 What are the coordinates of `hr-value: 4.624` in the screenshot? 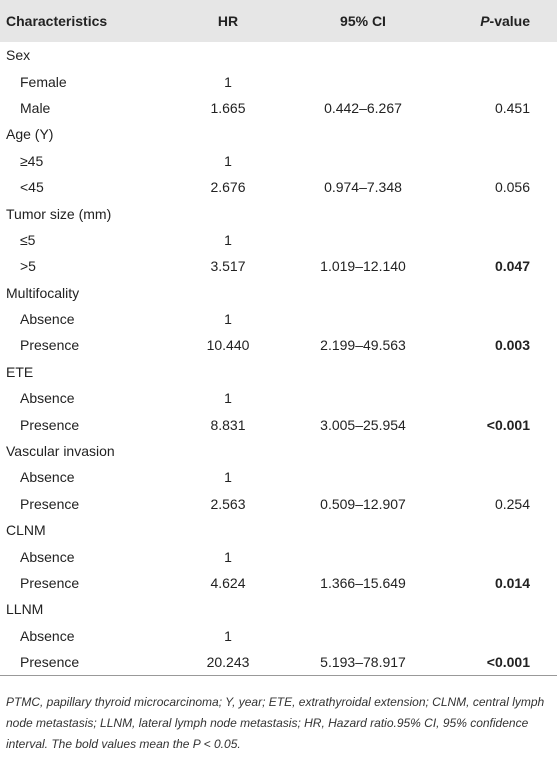 It's located at (228, 583).